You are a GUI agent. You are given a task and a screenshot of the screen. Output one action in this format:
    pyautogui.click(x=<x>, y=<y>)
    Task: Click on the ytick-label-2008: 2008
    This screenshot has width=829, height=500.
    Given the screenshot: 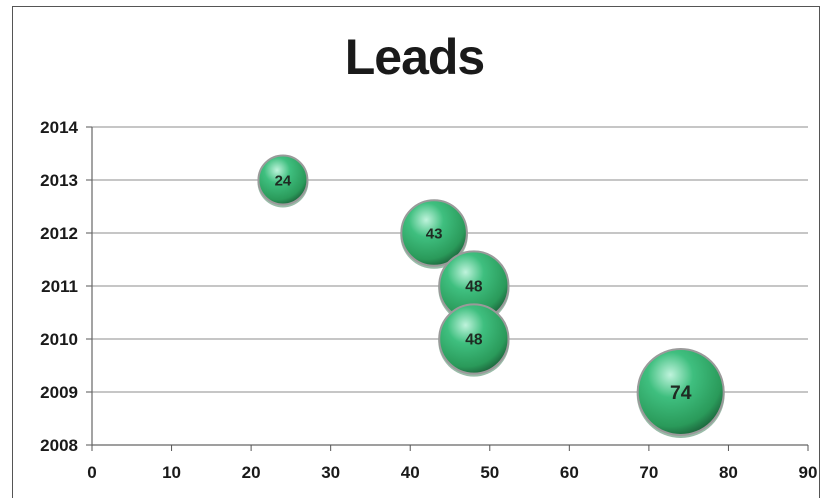 What is the action you would take?
    pyautogui.click(x=59, y=445)
    